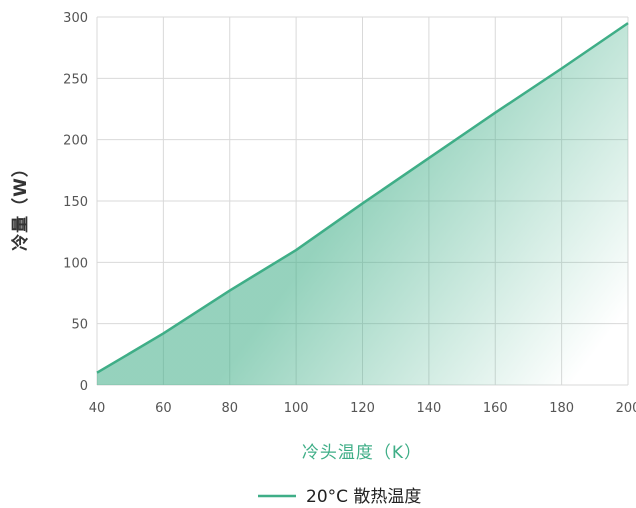 Image resolution: width=636 pixels, height=508 pixels. What do you see at coordinates (75, 263) in the screenshot?
I see `y-tick-label: 100` at bounding box center [75, 263].